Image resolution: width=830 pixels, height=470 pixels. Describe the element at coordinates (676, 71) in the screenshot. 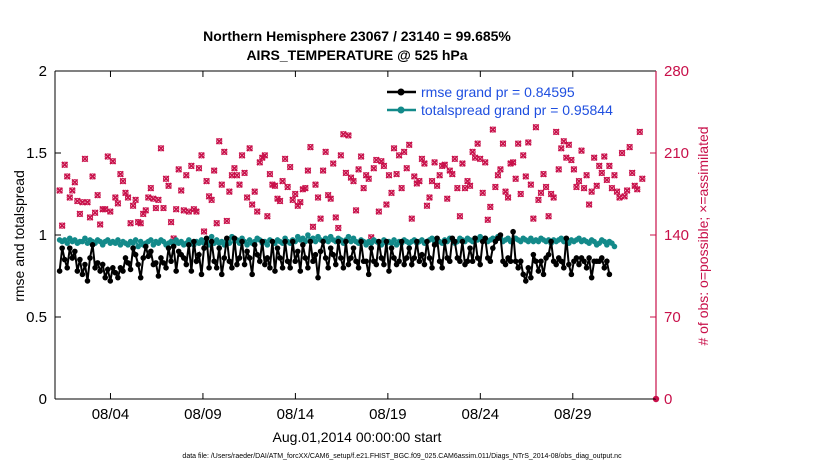

I see `y-right-tick-label: 280` at that location.